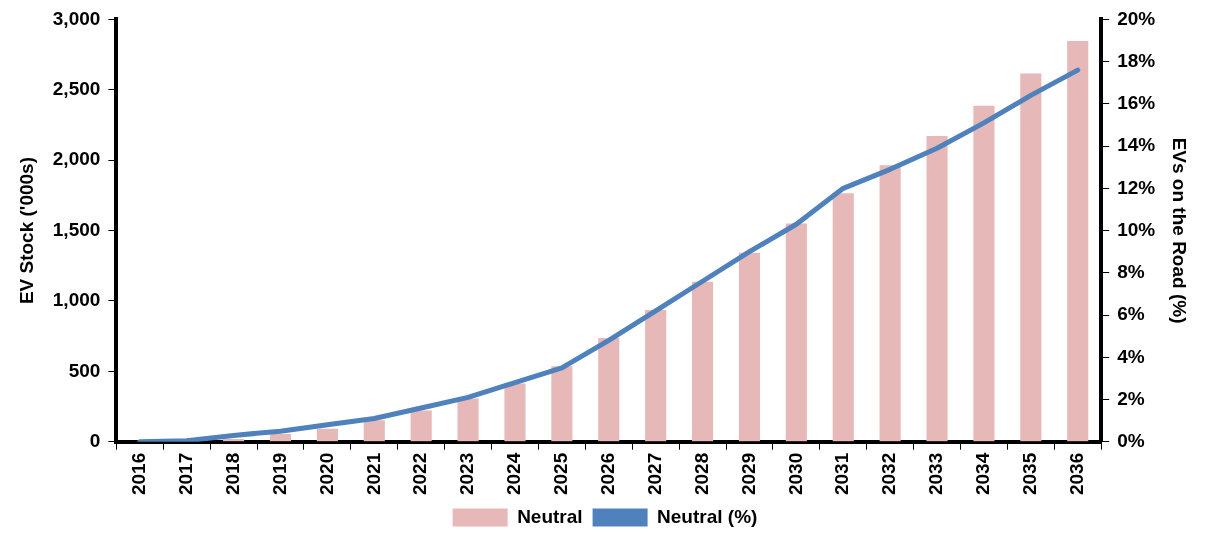  I want to click on y2-tick-label: 4%, so click(1131, 356).